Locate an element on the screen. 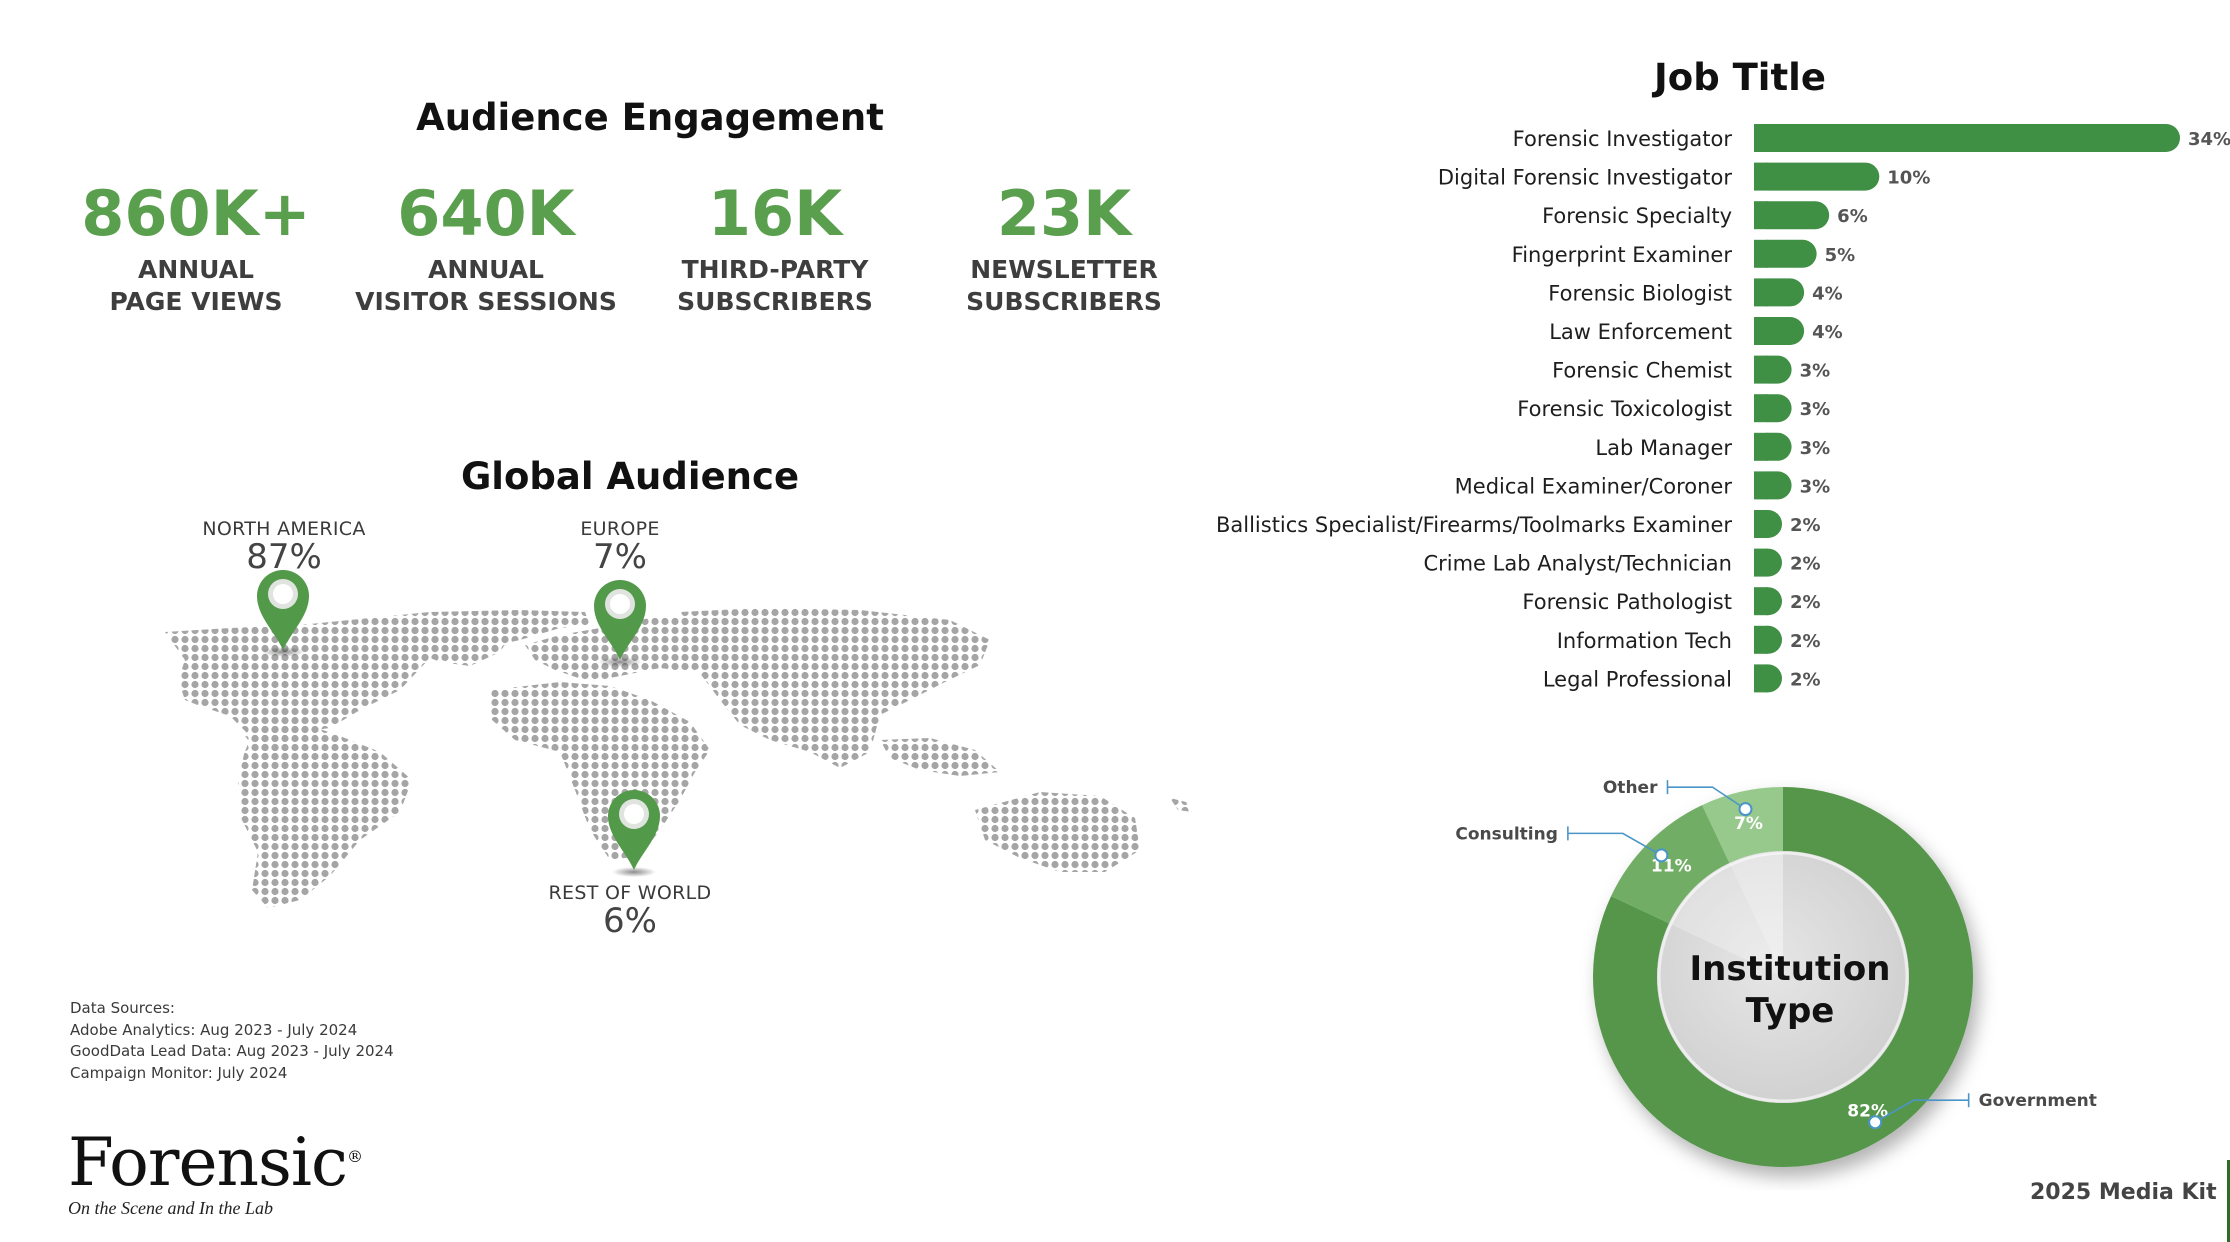 This screenshot has height=1242, width=2230. stat-label-line1: ANNUAL is located at coordinates (195, 270).